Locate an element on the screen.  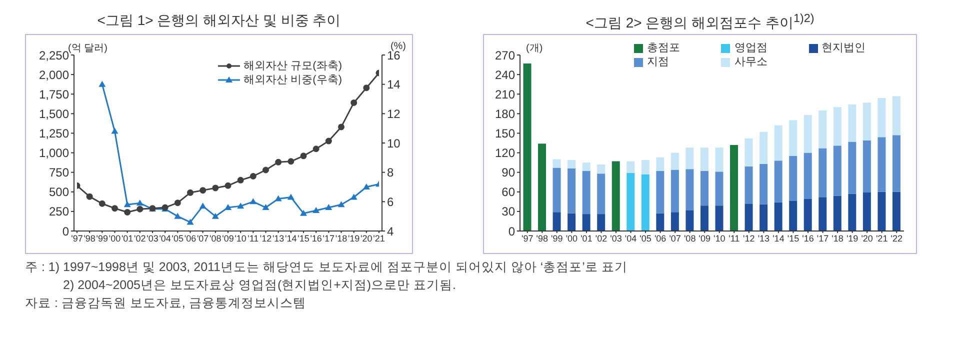
x-tick-label: '18 is located at coordinates (341, 238).